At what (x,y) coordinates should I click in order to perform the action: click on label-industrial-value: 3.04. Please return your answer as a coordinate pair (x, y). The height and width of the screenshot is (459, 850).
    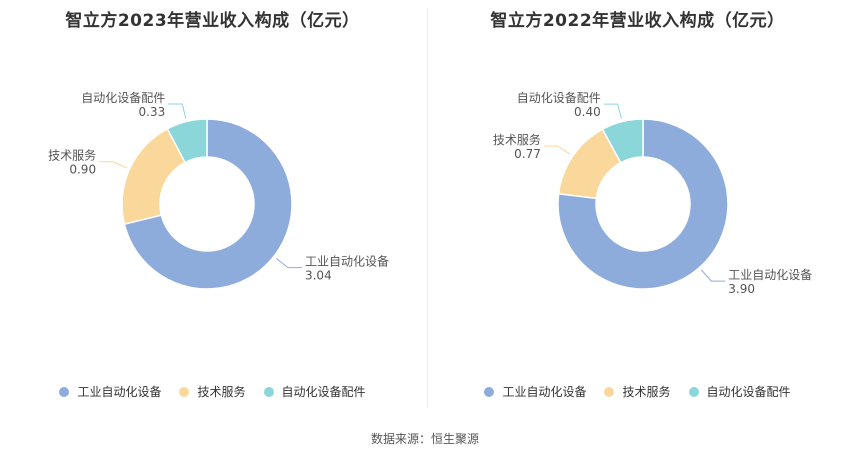
    Looking at the image, I should click on (318, 276).